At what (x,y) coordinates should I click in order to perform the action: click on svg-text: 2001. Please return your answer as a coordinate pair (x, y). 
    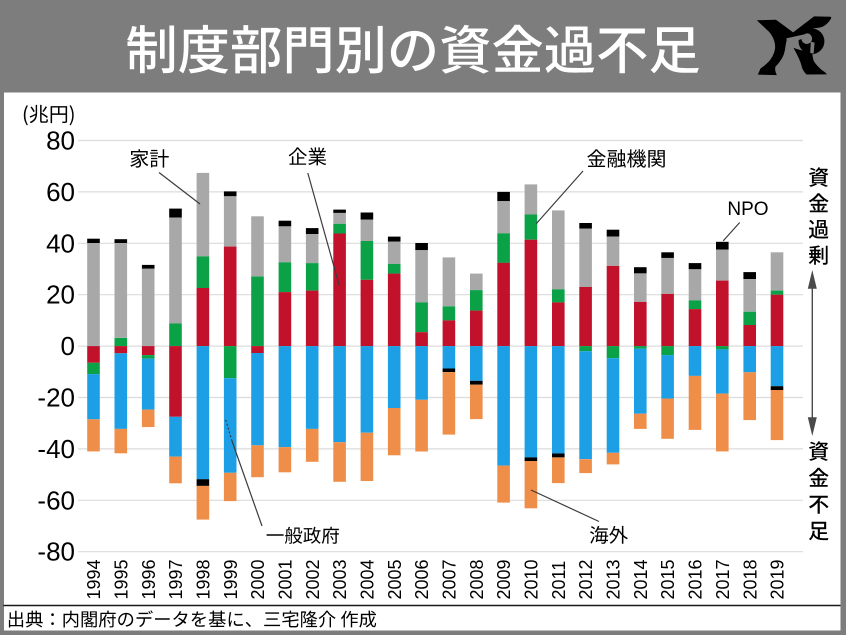
    Looking at the image, I should click on (286, 579).